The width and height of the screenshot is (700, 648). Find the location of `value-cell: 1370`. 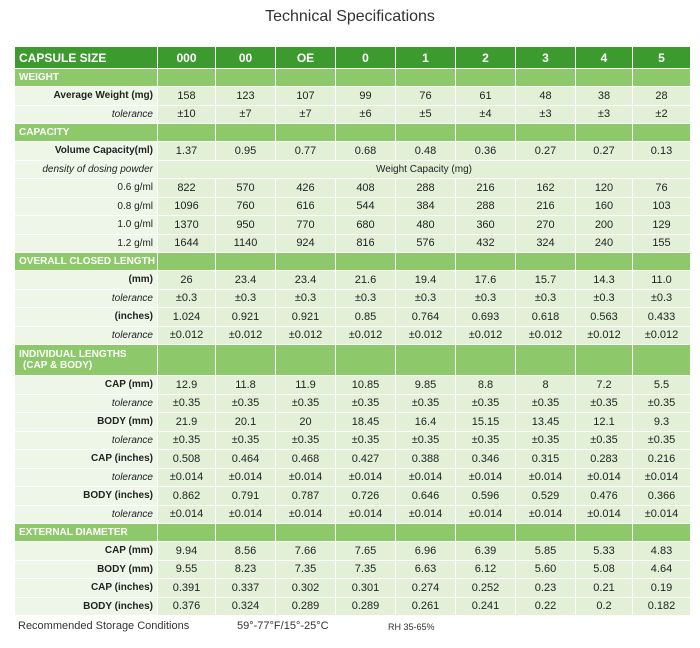

value-cell: 1370 is located at coordinates (186, 225).